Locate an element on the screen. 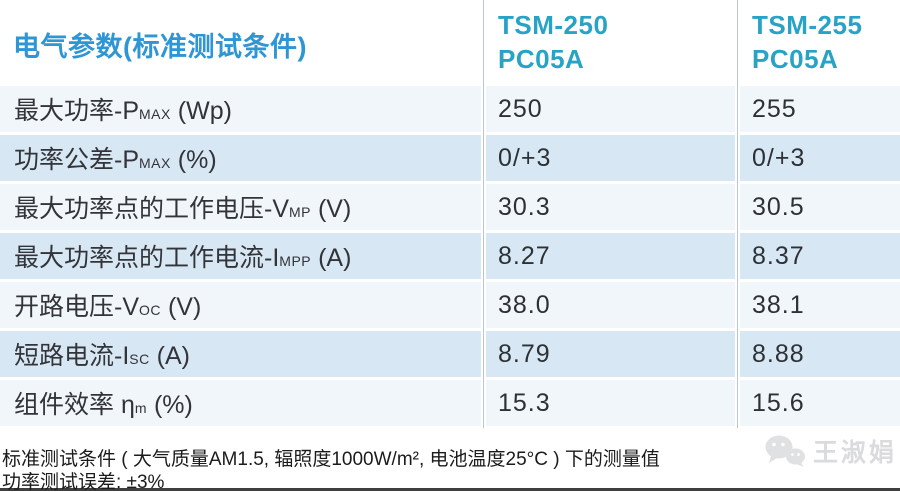 The image size is (900, 492). watermark: 王淑娟 is located at coordinates (830, 451).